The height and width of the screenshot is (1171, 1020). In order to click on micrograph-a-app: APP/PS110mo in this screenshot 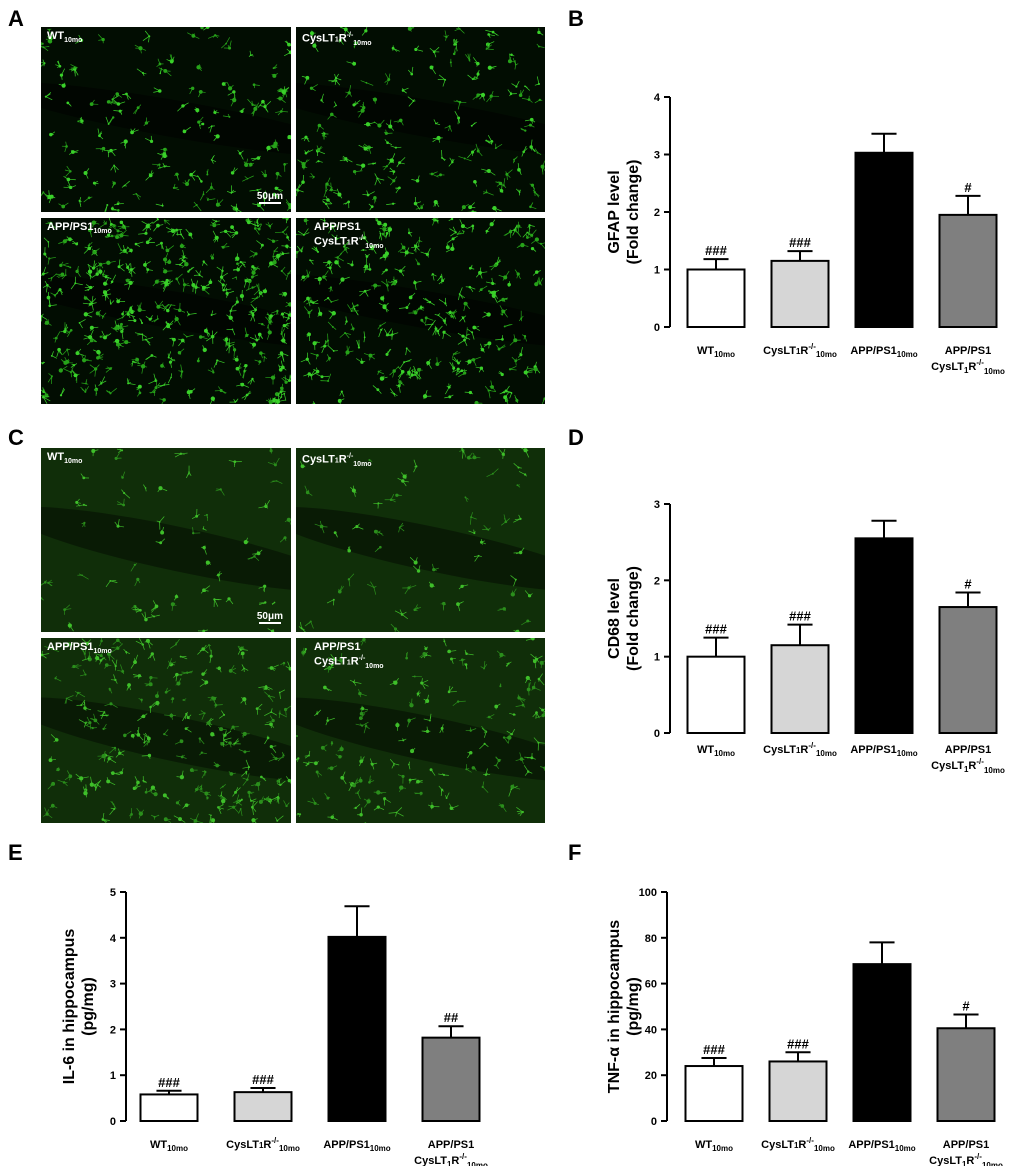, I will do `click(166, 311)`.